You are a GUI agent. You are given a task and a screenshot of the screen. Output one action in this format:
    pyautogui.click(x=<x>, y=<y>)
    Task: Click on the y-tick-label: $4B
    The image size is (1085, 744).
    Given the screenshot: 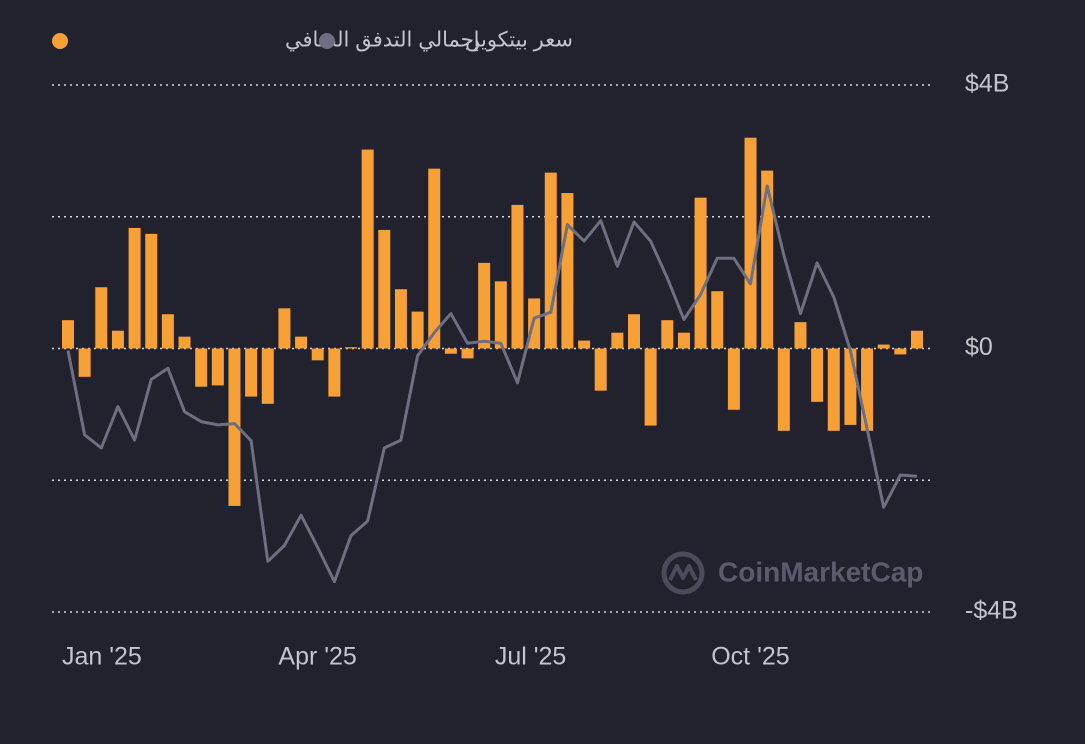 What is the action you would take?
    pyautogui.click(x=987, y=84)
    